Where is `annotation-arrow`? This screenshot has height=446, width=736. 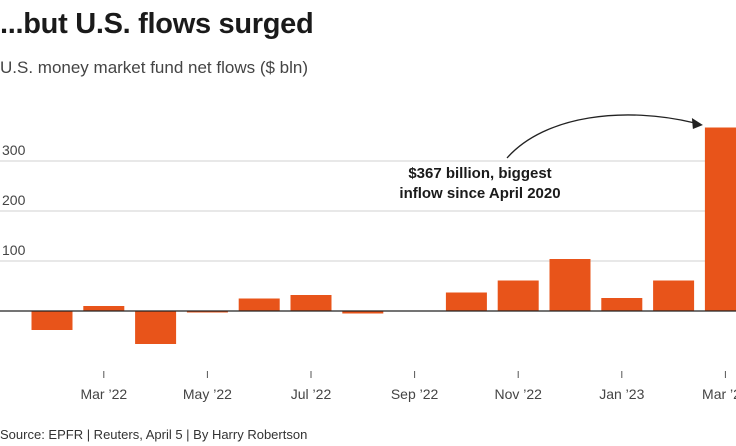
annotation-arrow is located at coordinates (601, 136).